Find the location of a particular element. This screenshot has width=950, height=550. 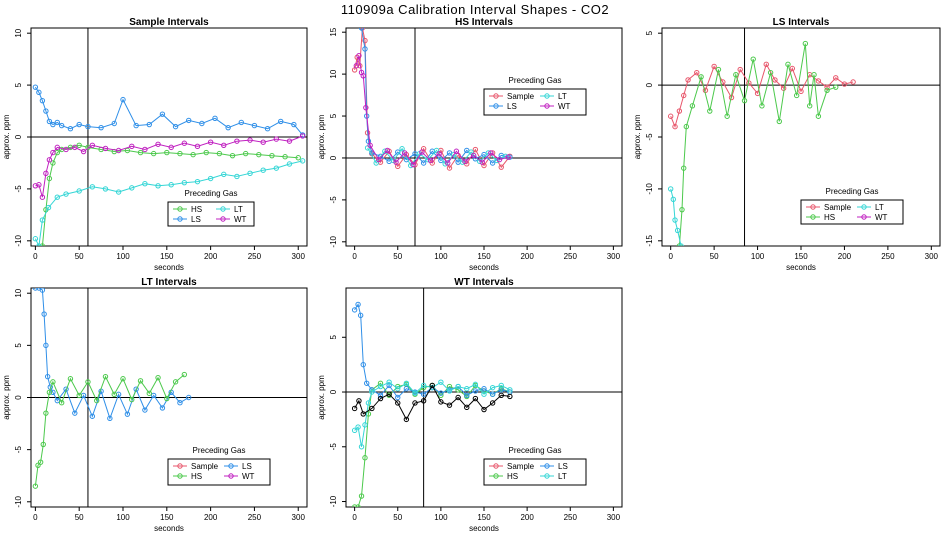

legend-label: LS is located at coordinates (247, 466).